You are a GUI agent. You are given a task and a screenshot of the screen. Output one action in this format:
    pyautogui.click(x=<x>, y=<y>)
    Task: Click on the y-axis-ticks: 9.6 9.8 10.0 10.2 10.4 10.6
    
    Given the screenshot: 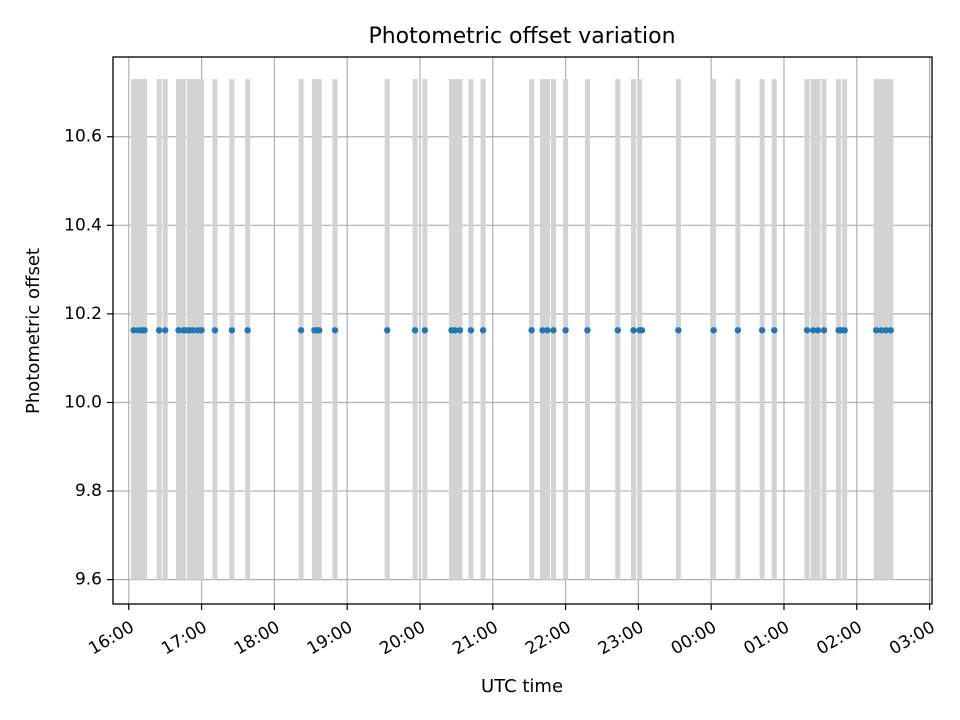 What is the action you would take?
    pyautogui.click(x=88, y=358)
    